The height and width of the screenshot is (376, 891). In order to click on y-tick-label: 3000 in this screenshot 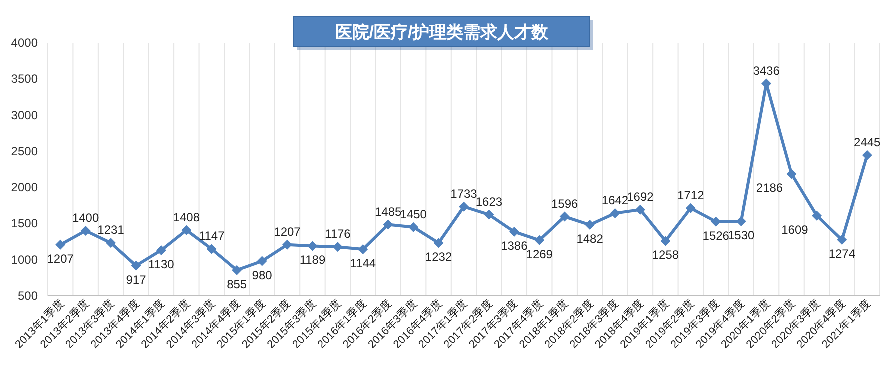, I will do `click(24, 115)`.